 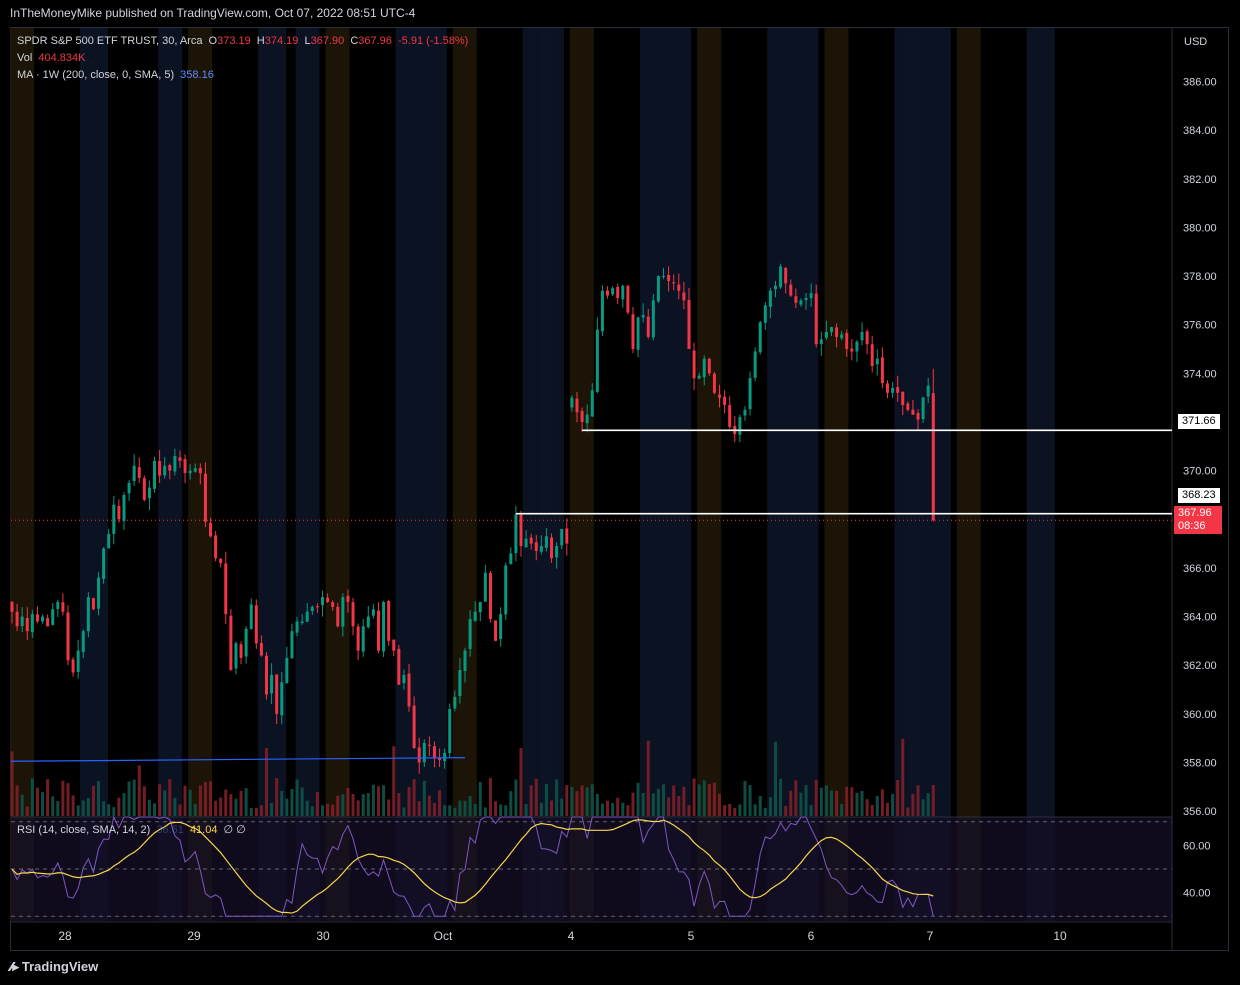 What do you see at coordinates (234, 830) in the screenshot?
I see `legend-rsi-extra: ∅ ∅` at bounding box center [234, 830].